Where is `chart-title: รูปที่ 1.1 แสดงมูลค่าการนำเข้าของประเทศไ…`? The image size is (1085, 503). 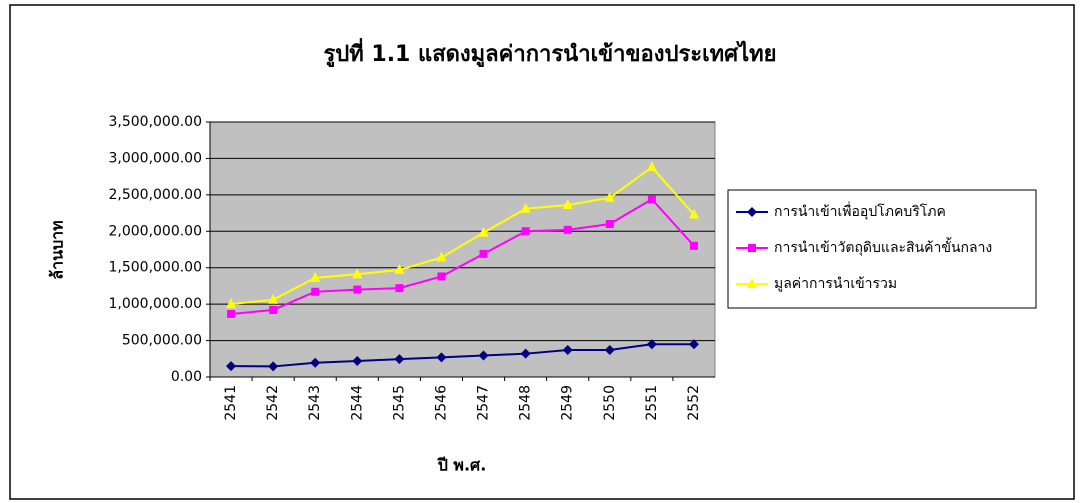 chart-title: รูปที่ 1.1 แสดงมูลค่าการนำเข้าของประเทศไ… is located at coordinates (549, 52).